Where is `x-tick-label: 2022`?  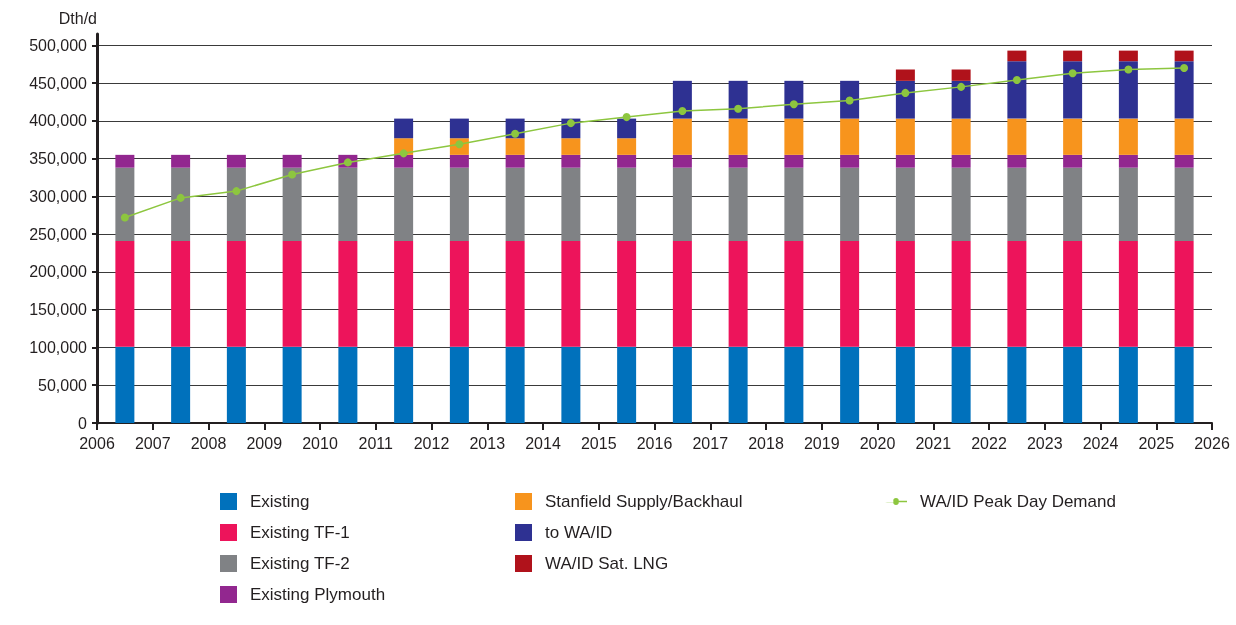
x-tick-label: 2022 is located at coordinates (989, 443).